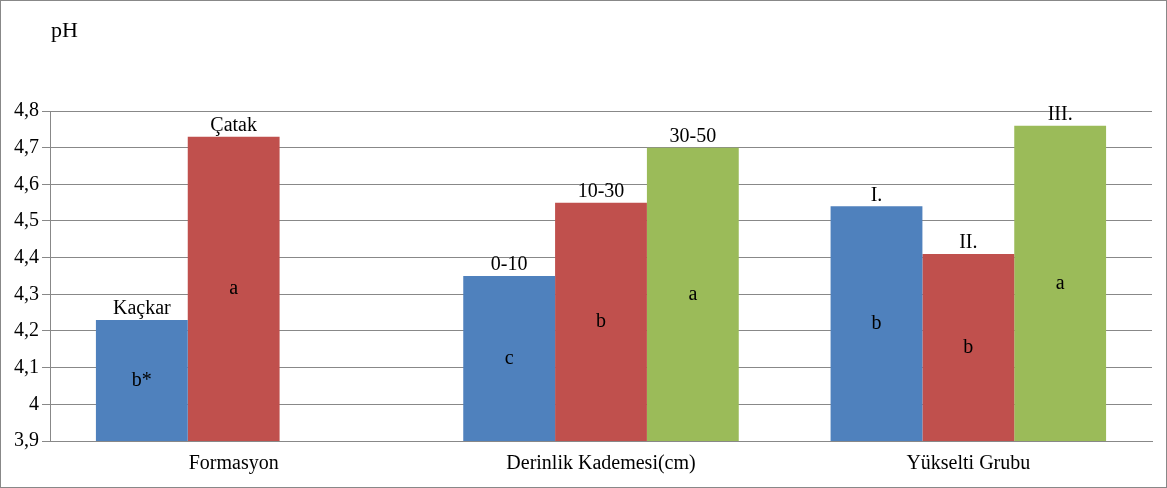 This screenshot has height=488, width=1167. Describe the element at coordinates (968, 241) in the screenshot. I see `data-label: II.` at that location.